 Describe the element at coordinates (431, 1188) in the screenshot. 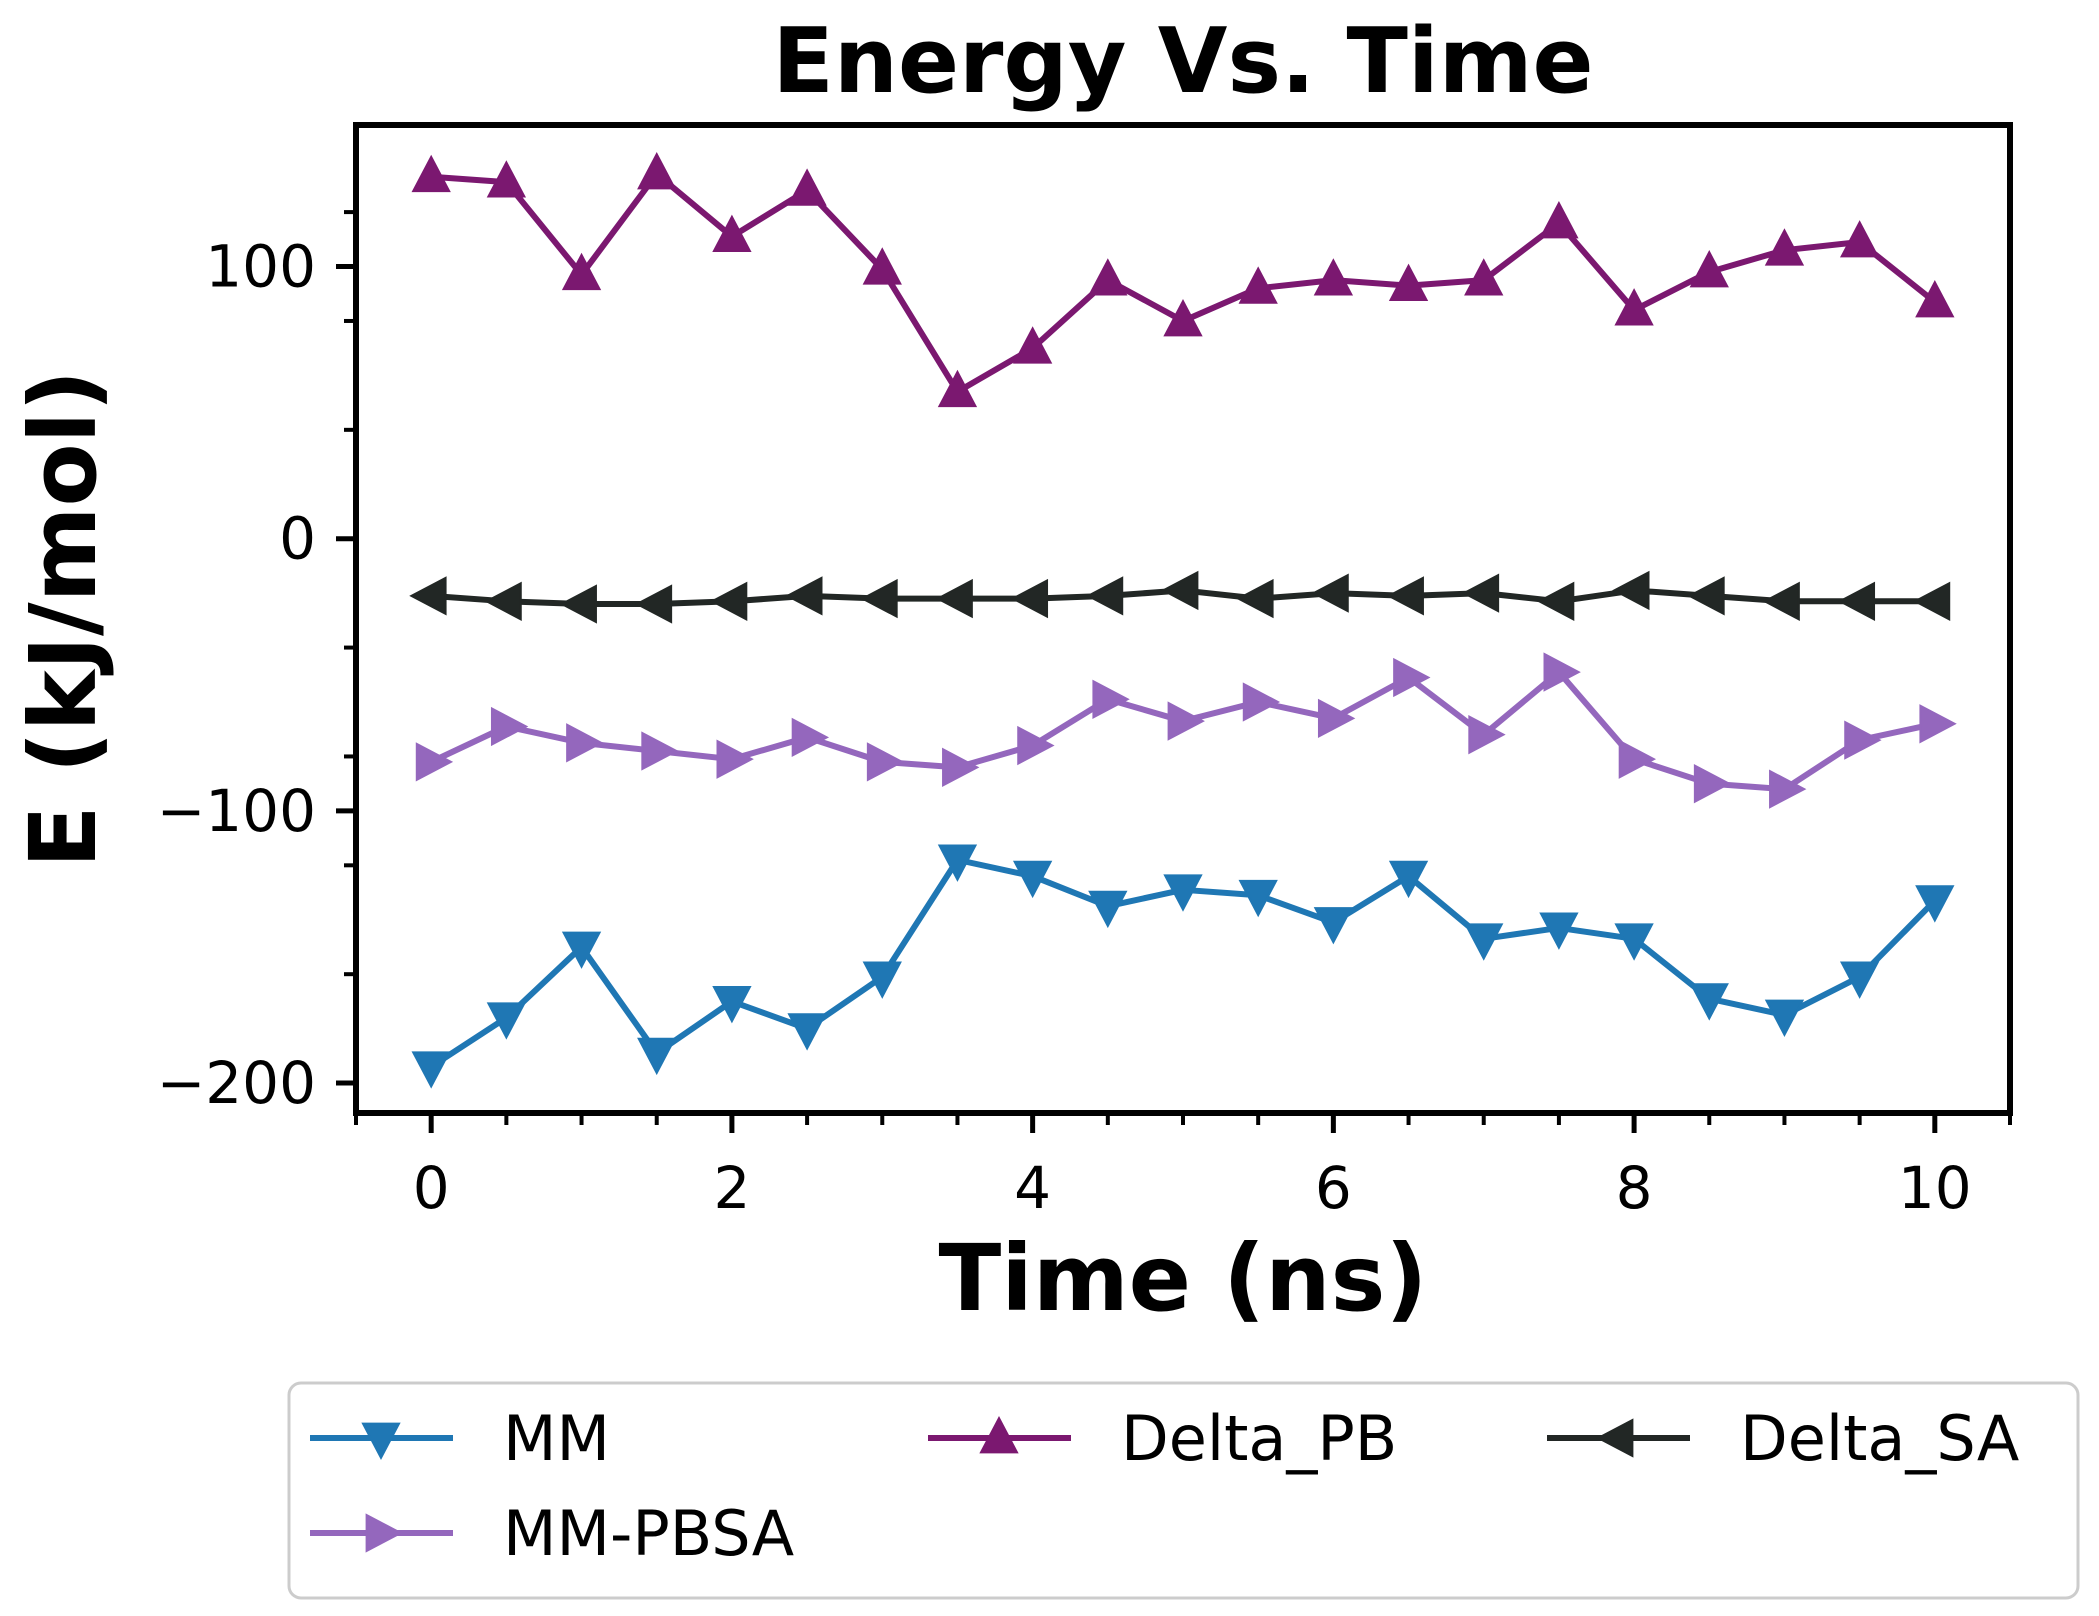

I see `x-tick-label: 0` at that location.